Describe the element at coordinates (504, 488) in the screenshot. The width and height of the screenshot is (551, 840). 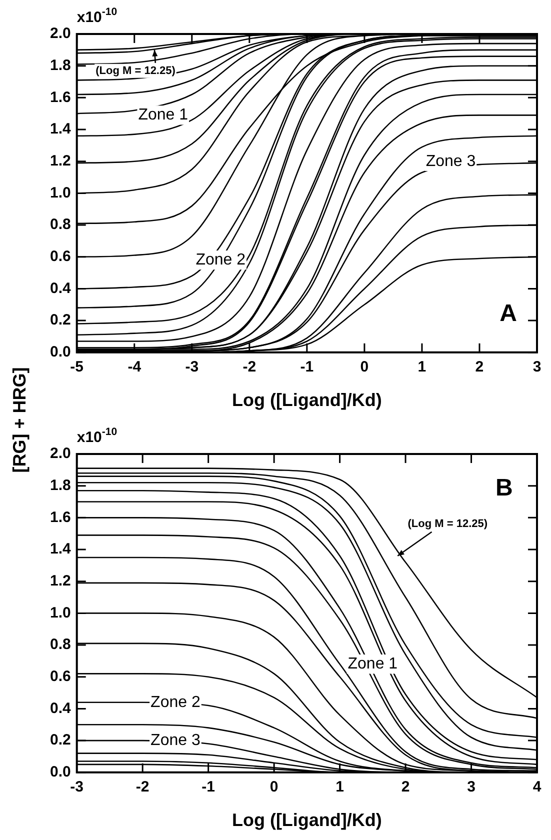
I see `annotation: B` at that location.